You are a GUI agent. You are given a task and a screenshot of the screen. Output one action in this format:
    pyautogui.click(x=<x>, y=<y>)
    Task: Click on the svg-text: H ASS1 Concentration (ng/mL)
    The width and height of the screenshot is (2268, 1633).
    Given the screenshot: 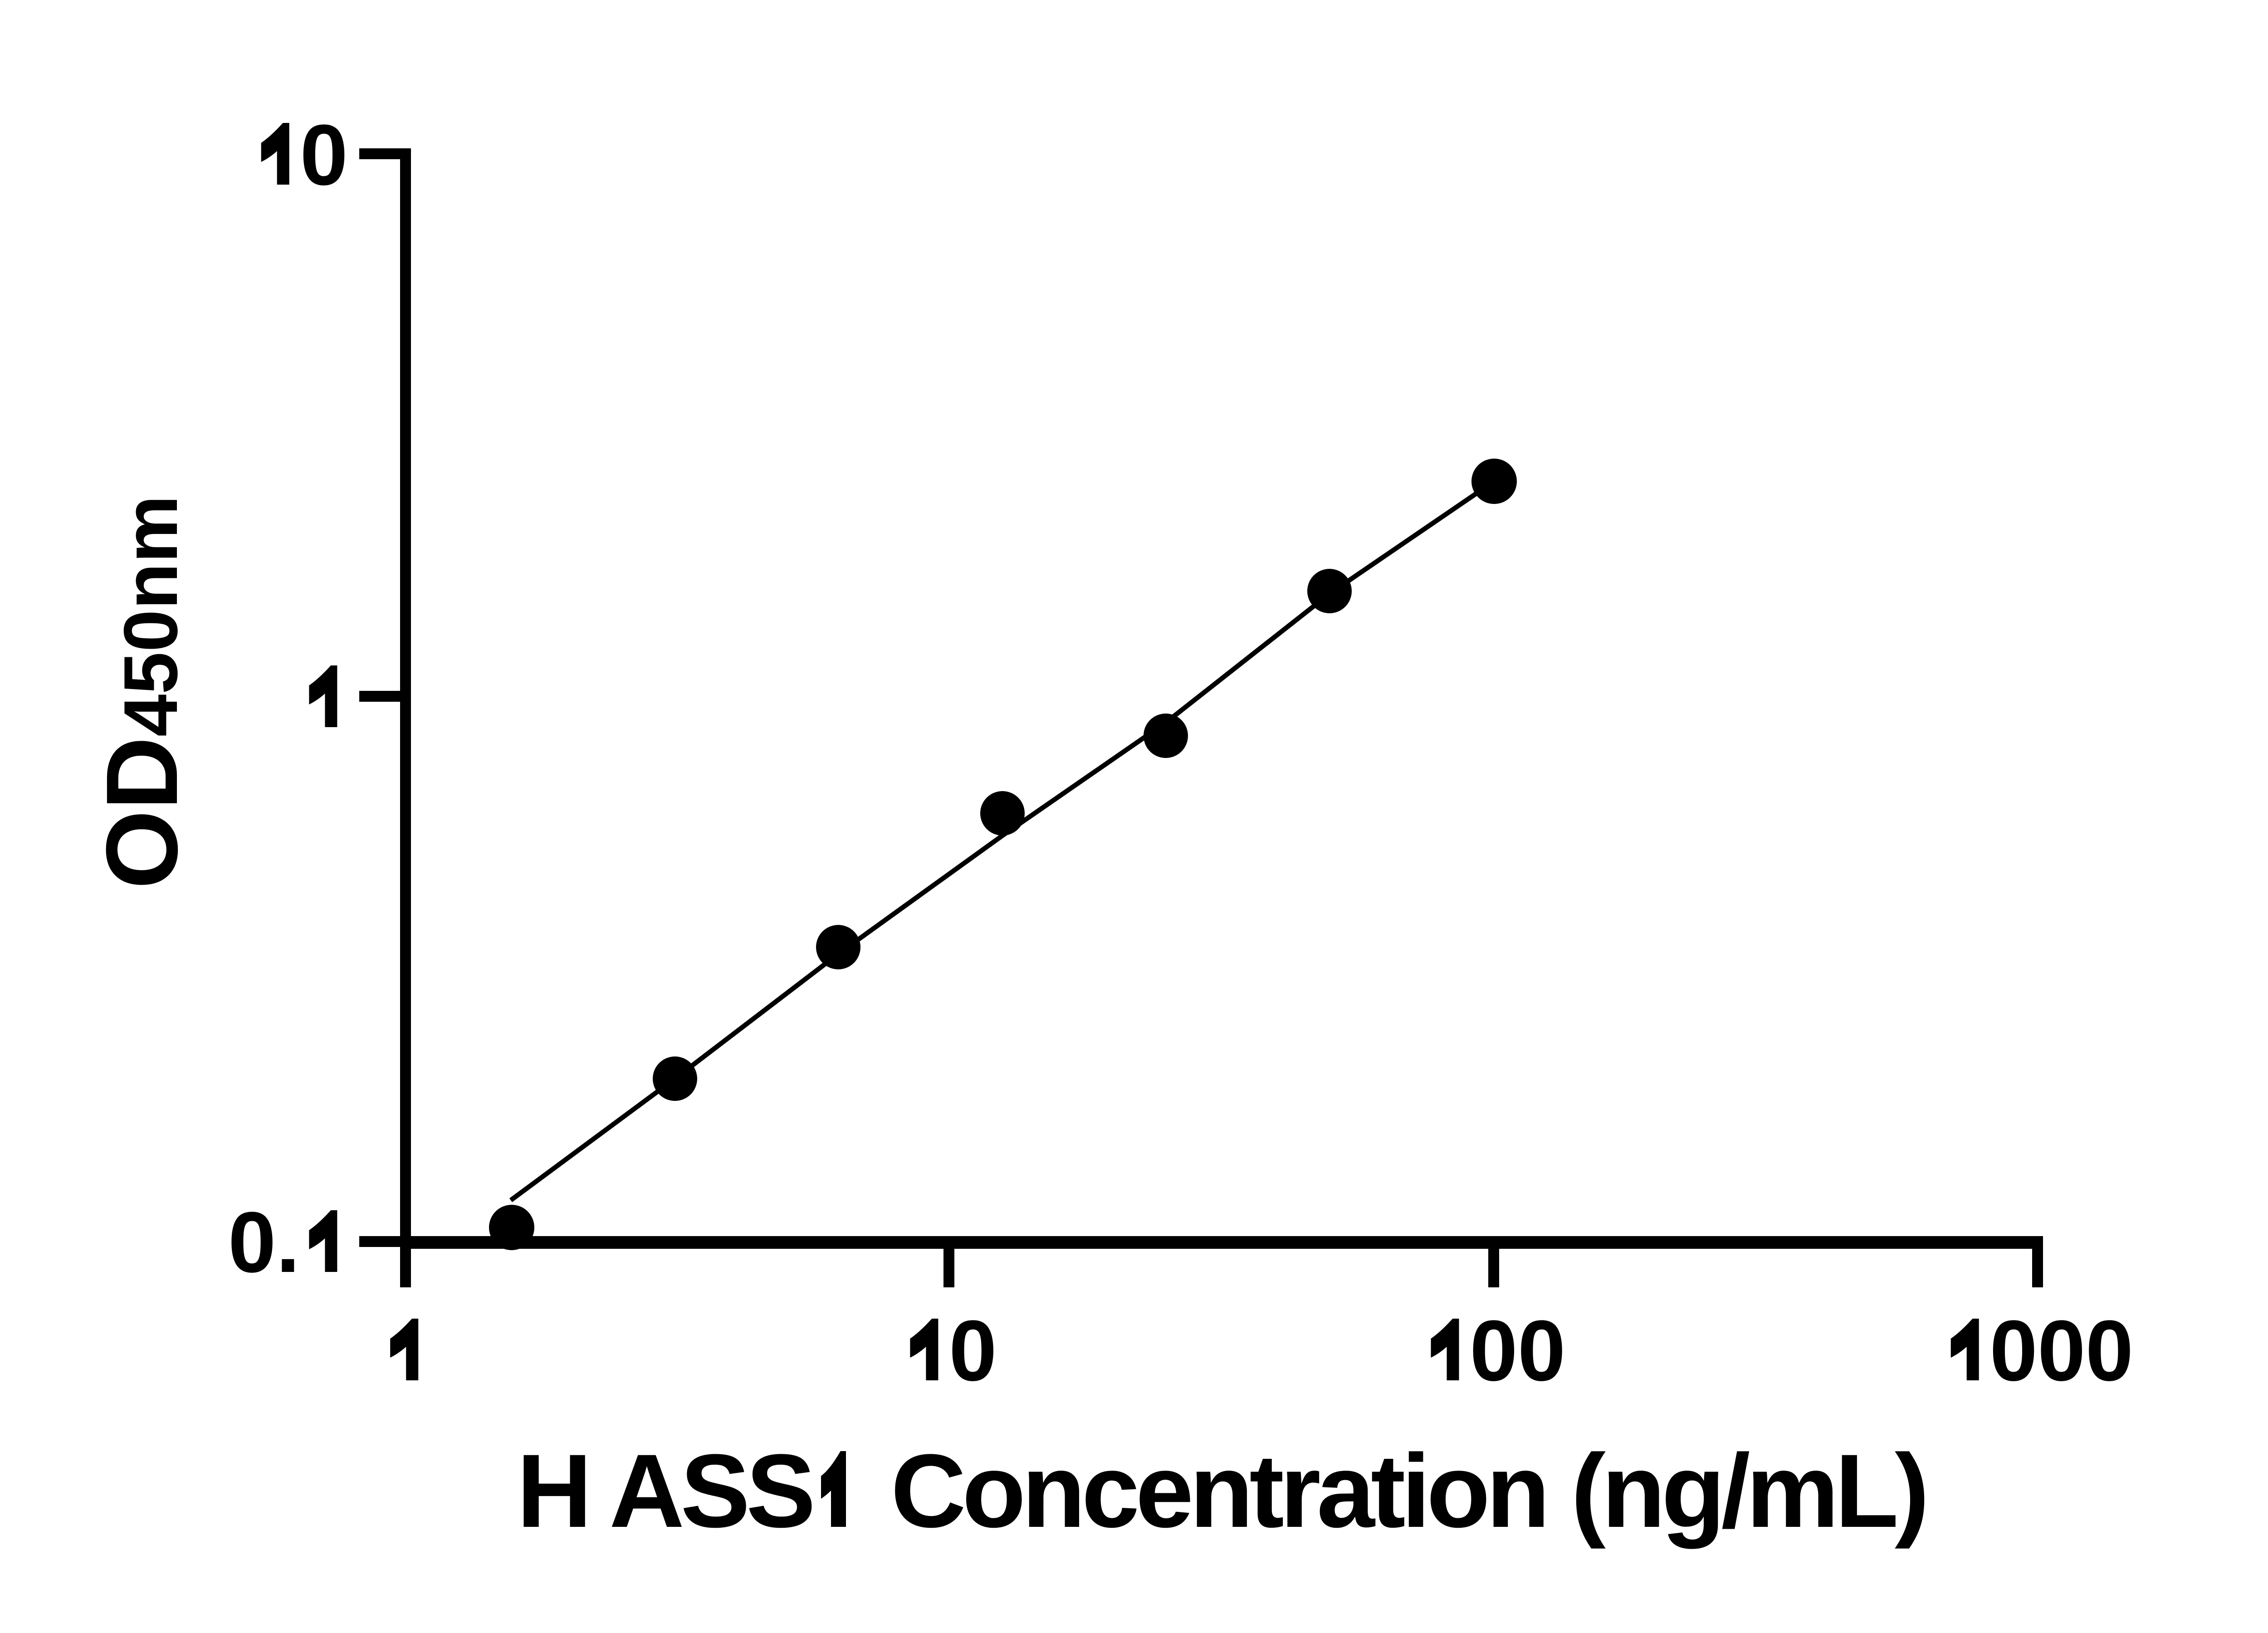 What is the action you would take?
    pyautogui.click(x=1222, y=1491)
    